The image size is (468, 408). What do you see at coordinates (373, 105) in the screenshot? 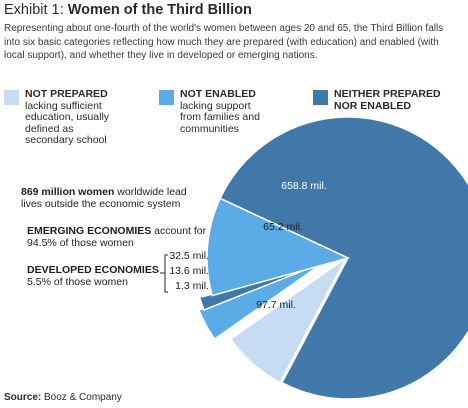
I see `legend-heading-line2: NOR ENABLED` at bounding box center [373, 105].